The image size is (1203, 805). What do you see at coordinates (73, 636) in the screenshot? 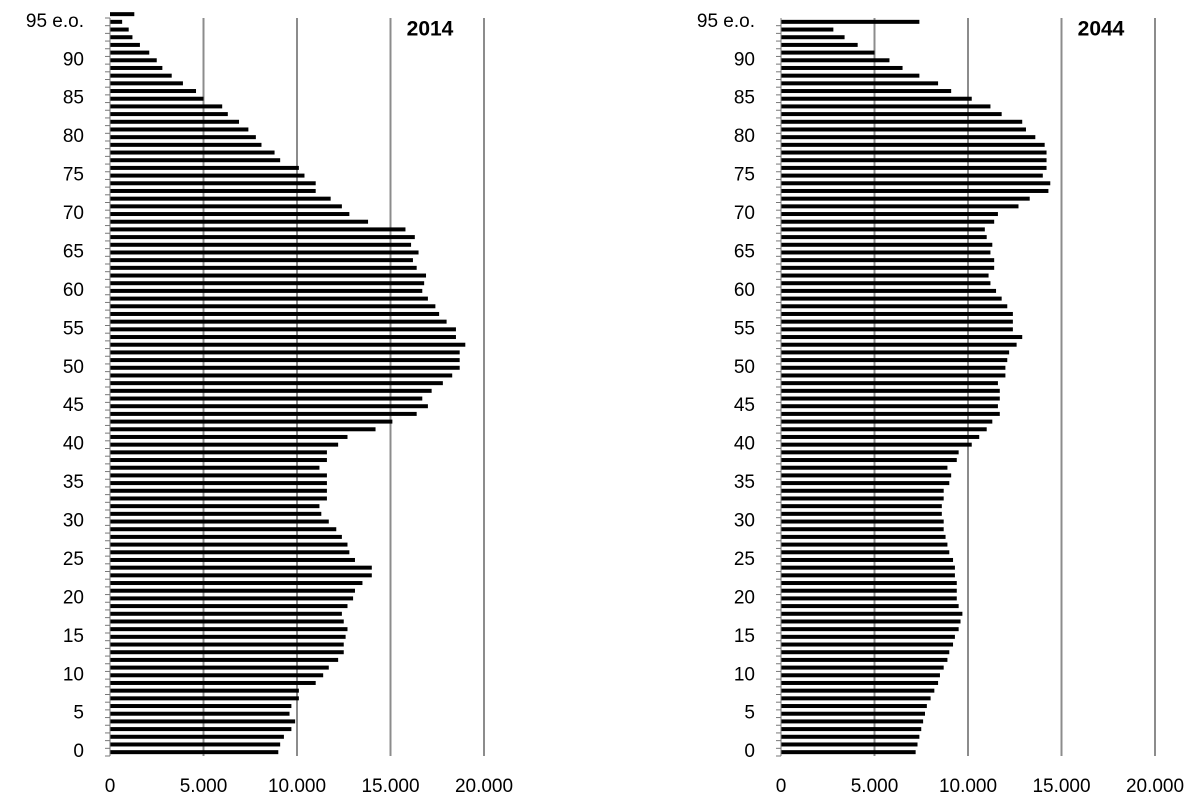
I see `y-tick-label: 15` at bounding box center [73, 636].